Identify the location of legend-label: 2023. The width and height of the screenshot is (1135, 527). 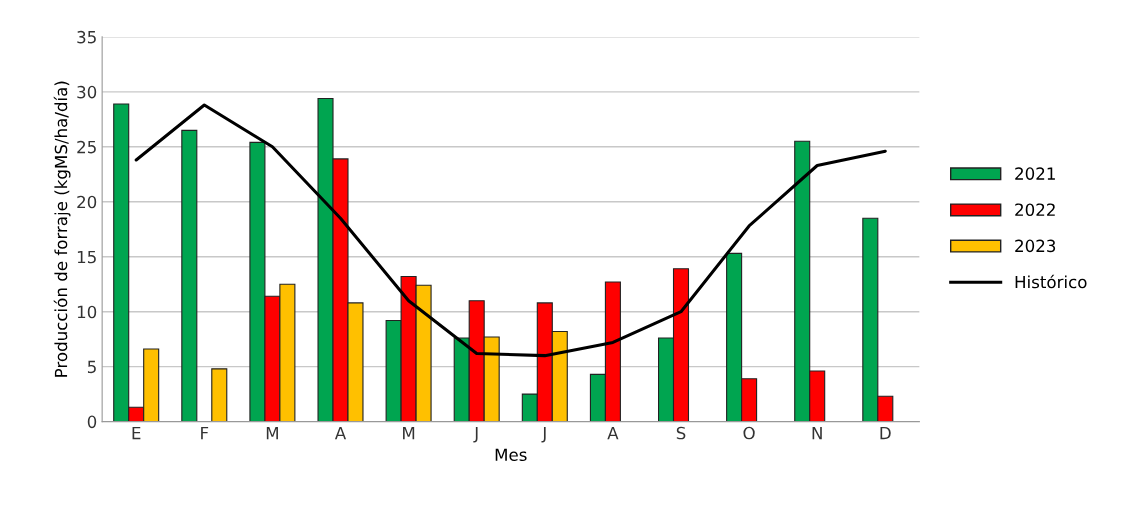
(1035, 246).